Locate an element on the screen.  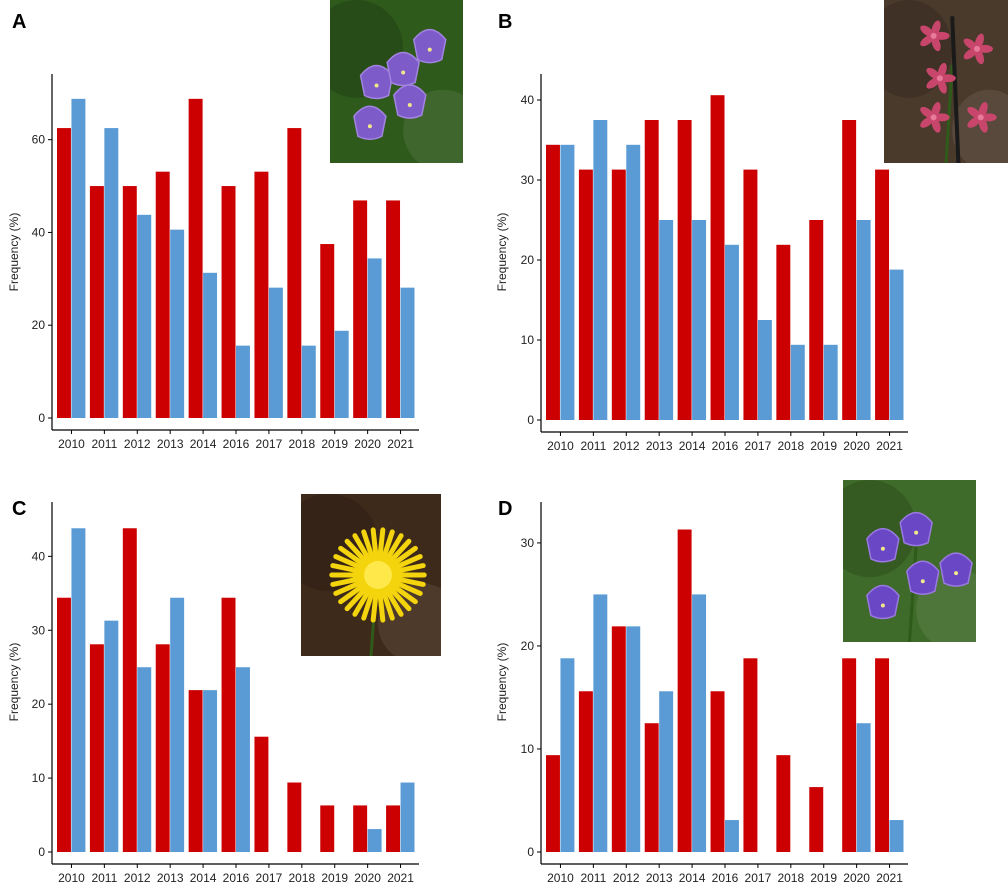
y-tick-label: 60 is located at coordinates (39, 140).